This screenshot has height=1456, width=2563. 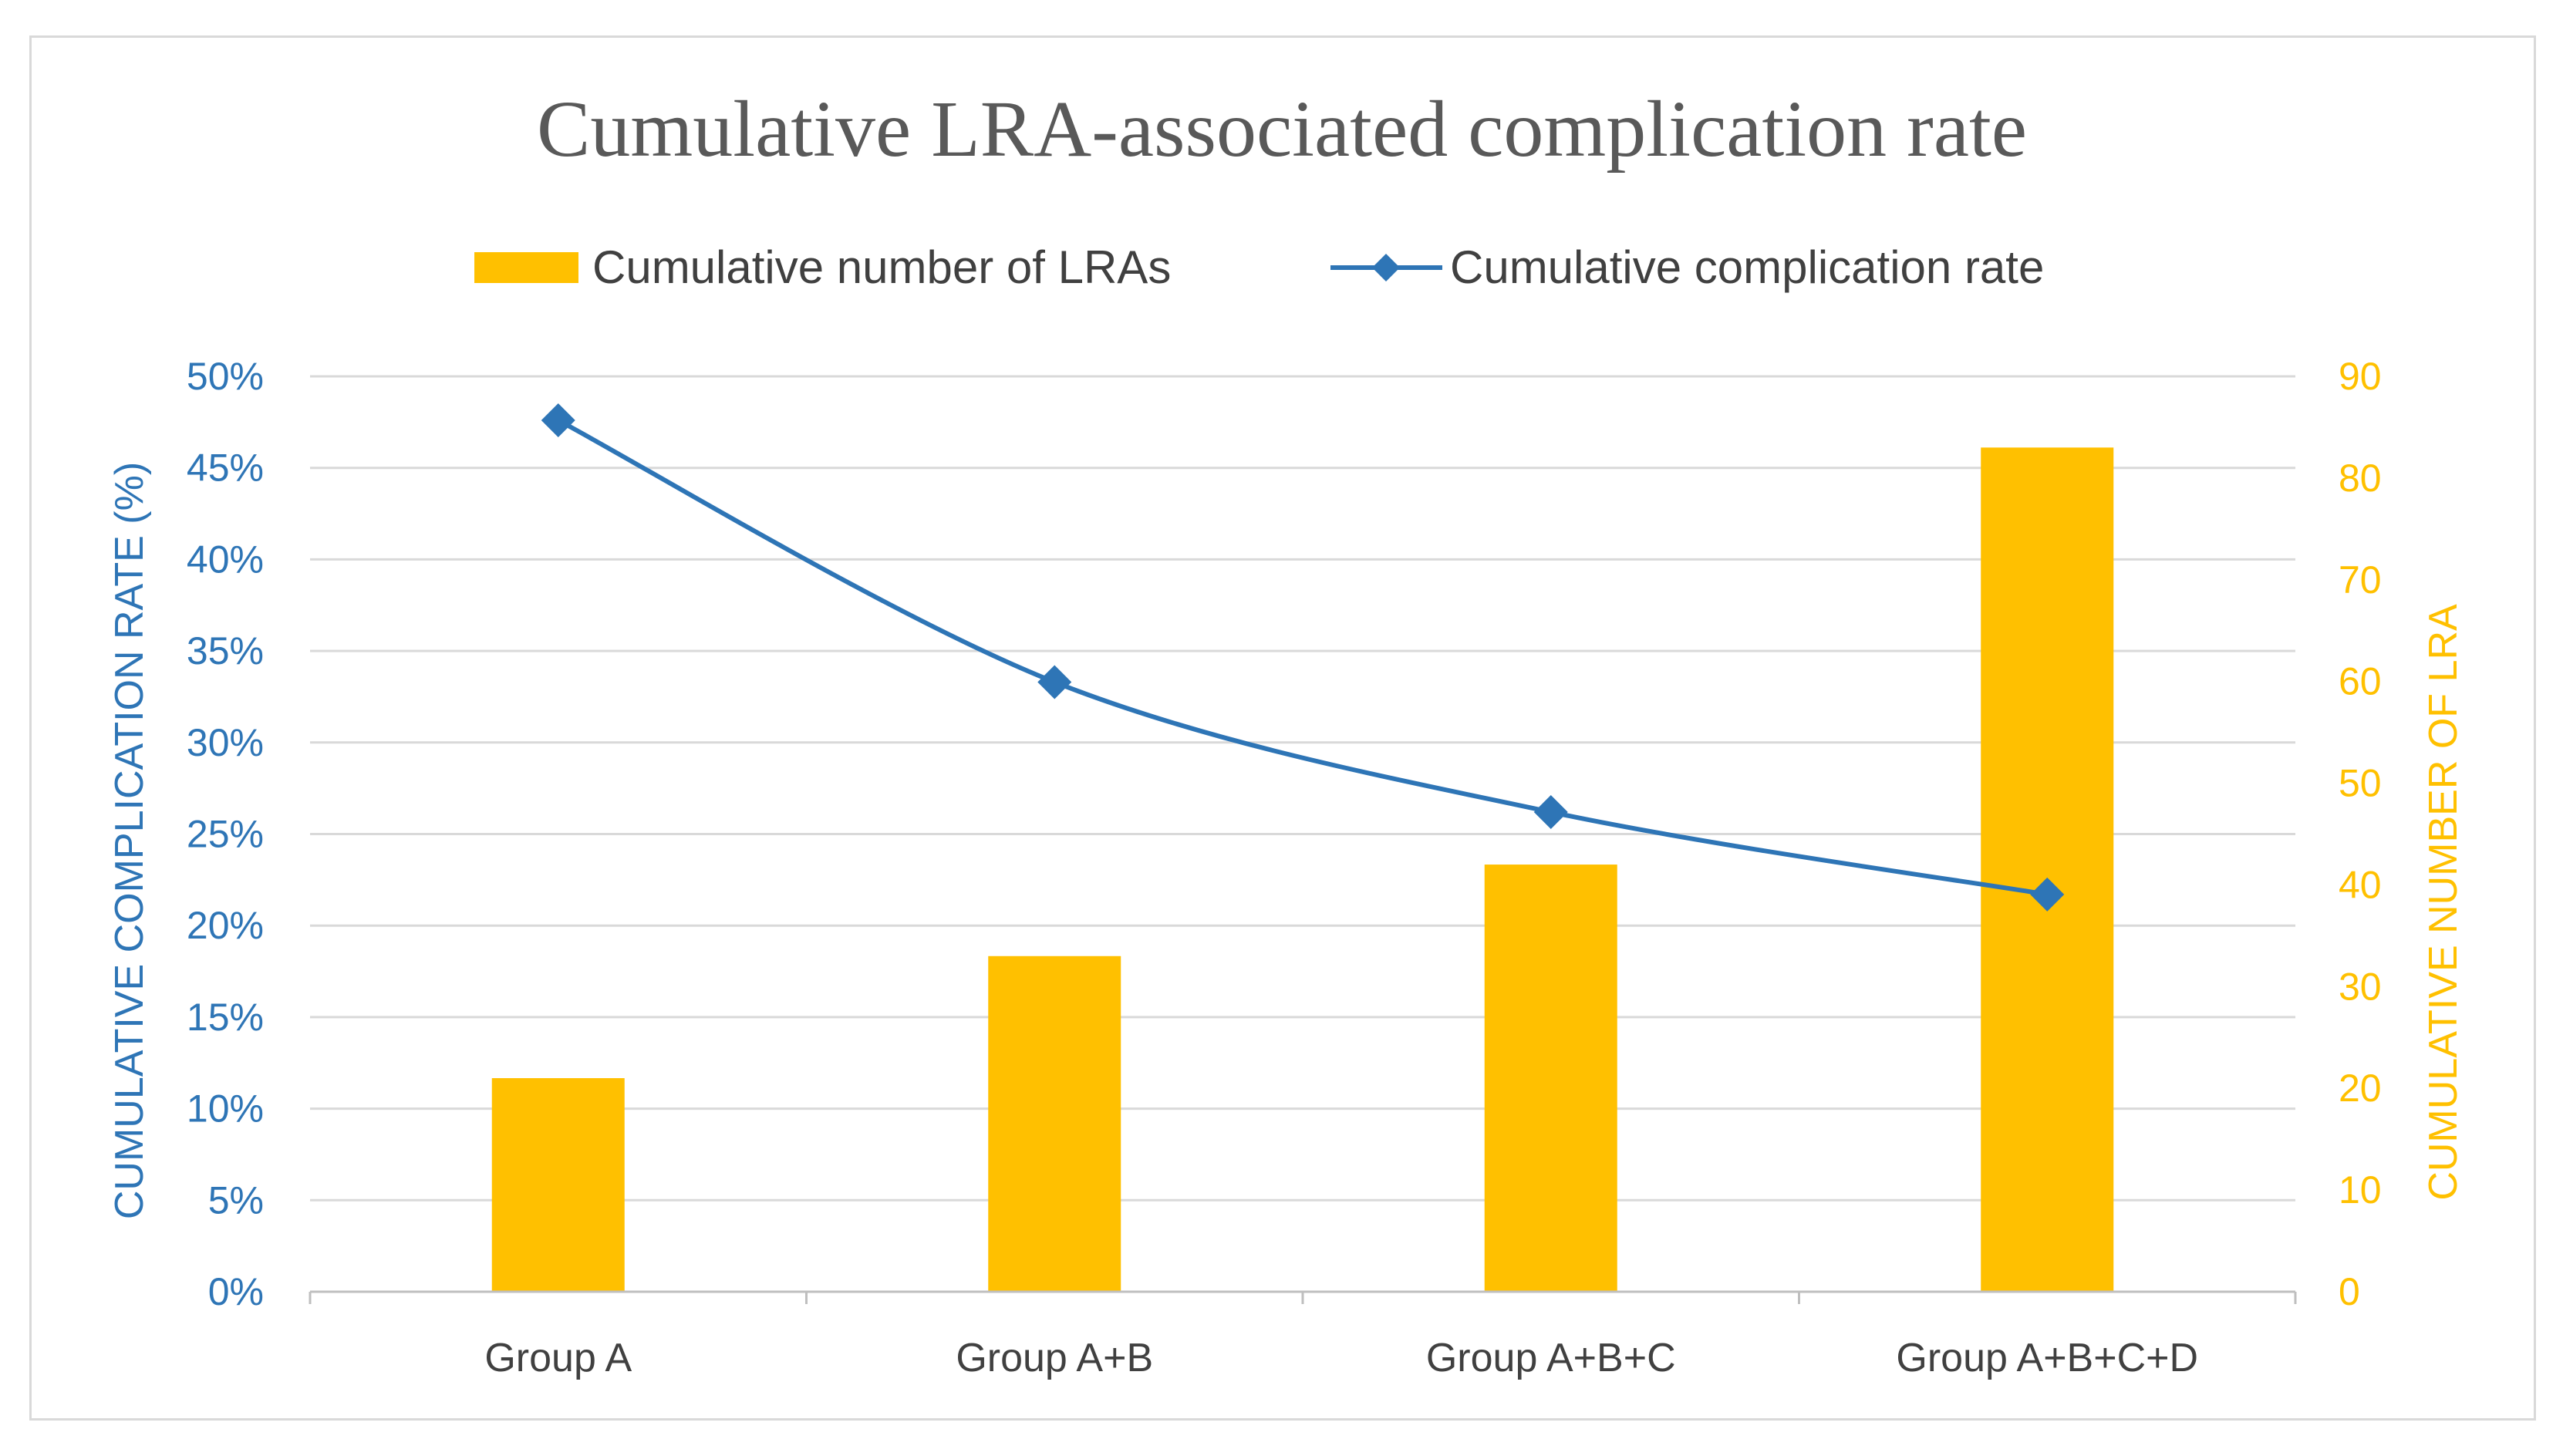 I want to click on left-tick-label: 10%, so click(x=225, y=1109).